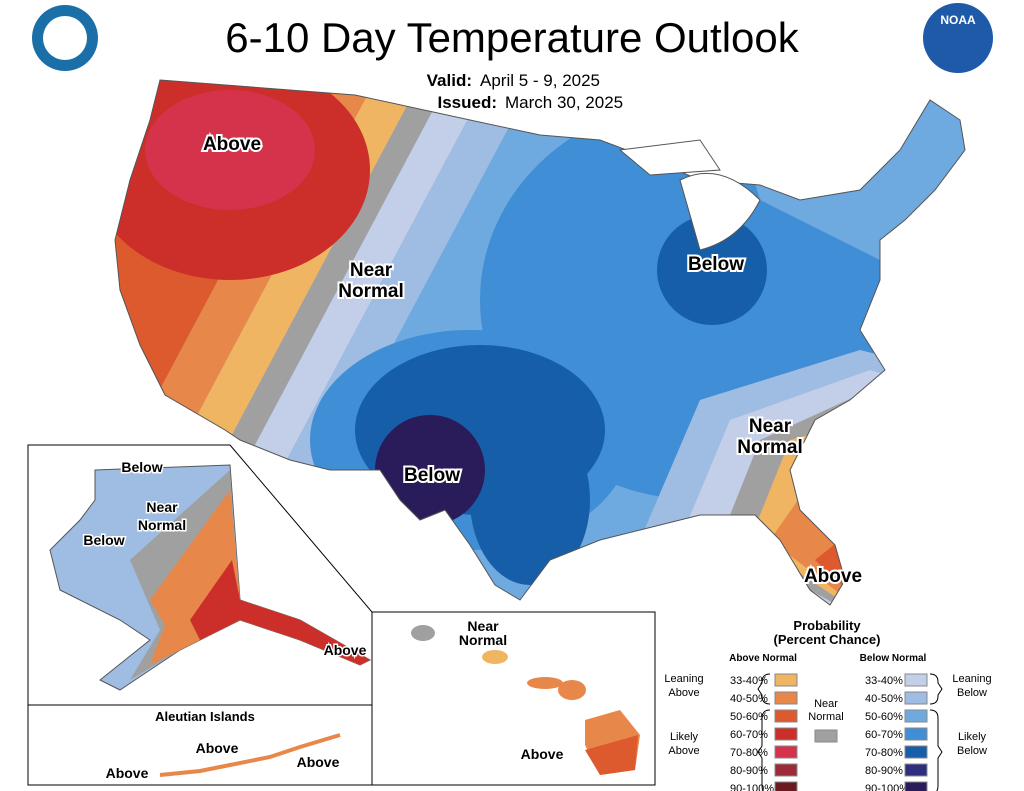  What do you see at coordinates (512, 37) in the screenshot?
I see `title: 6-10 Day Temperature Outlook` at bounding box center [512, 37].